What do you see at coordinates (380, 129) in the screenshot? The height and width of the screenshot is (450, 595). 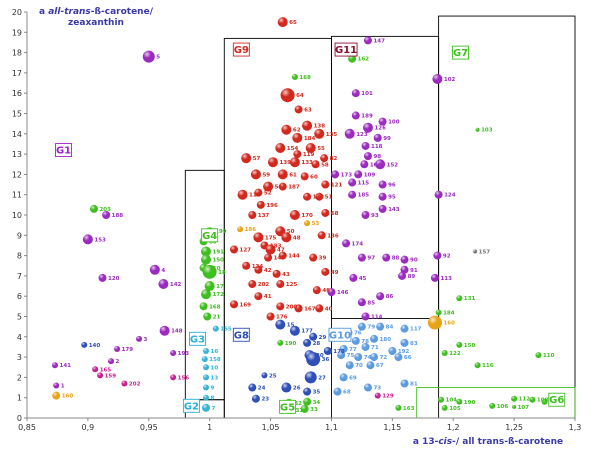 I see `data-point-label: 126` at bounding box center [380, 129].